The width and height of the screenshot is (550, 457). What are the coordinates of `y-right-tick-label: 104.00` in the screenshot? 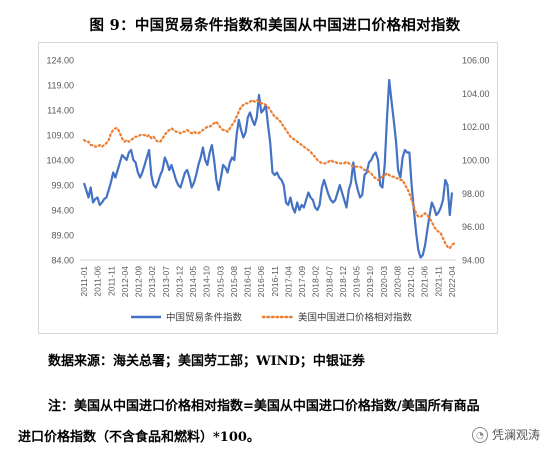 It's located at (476, 94).